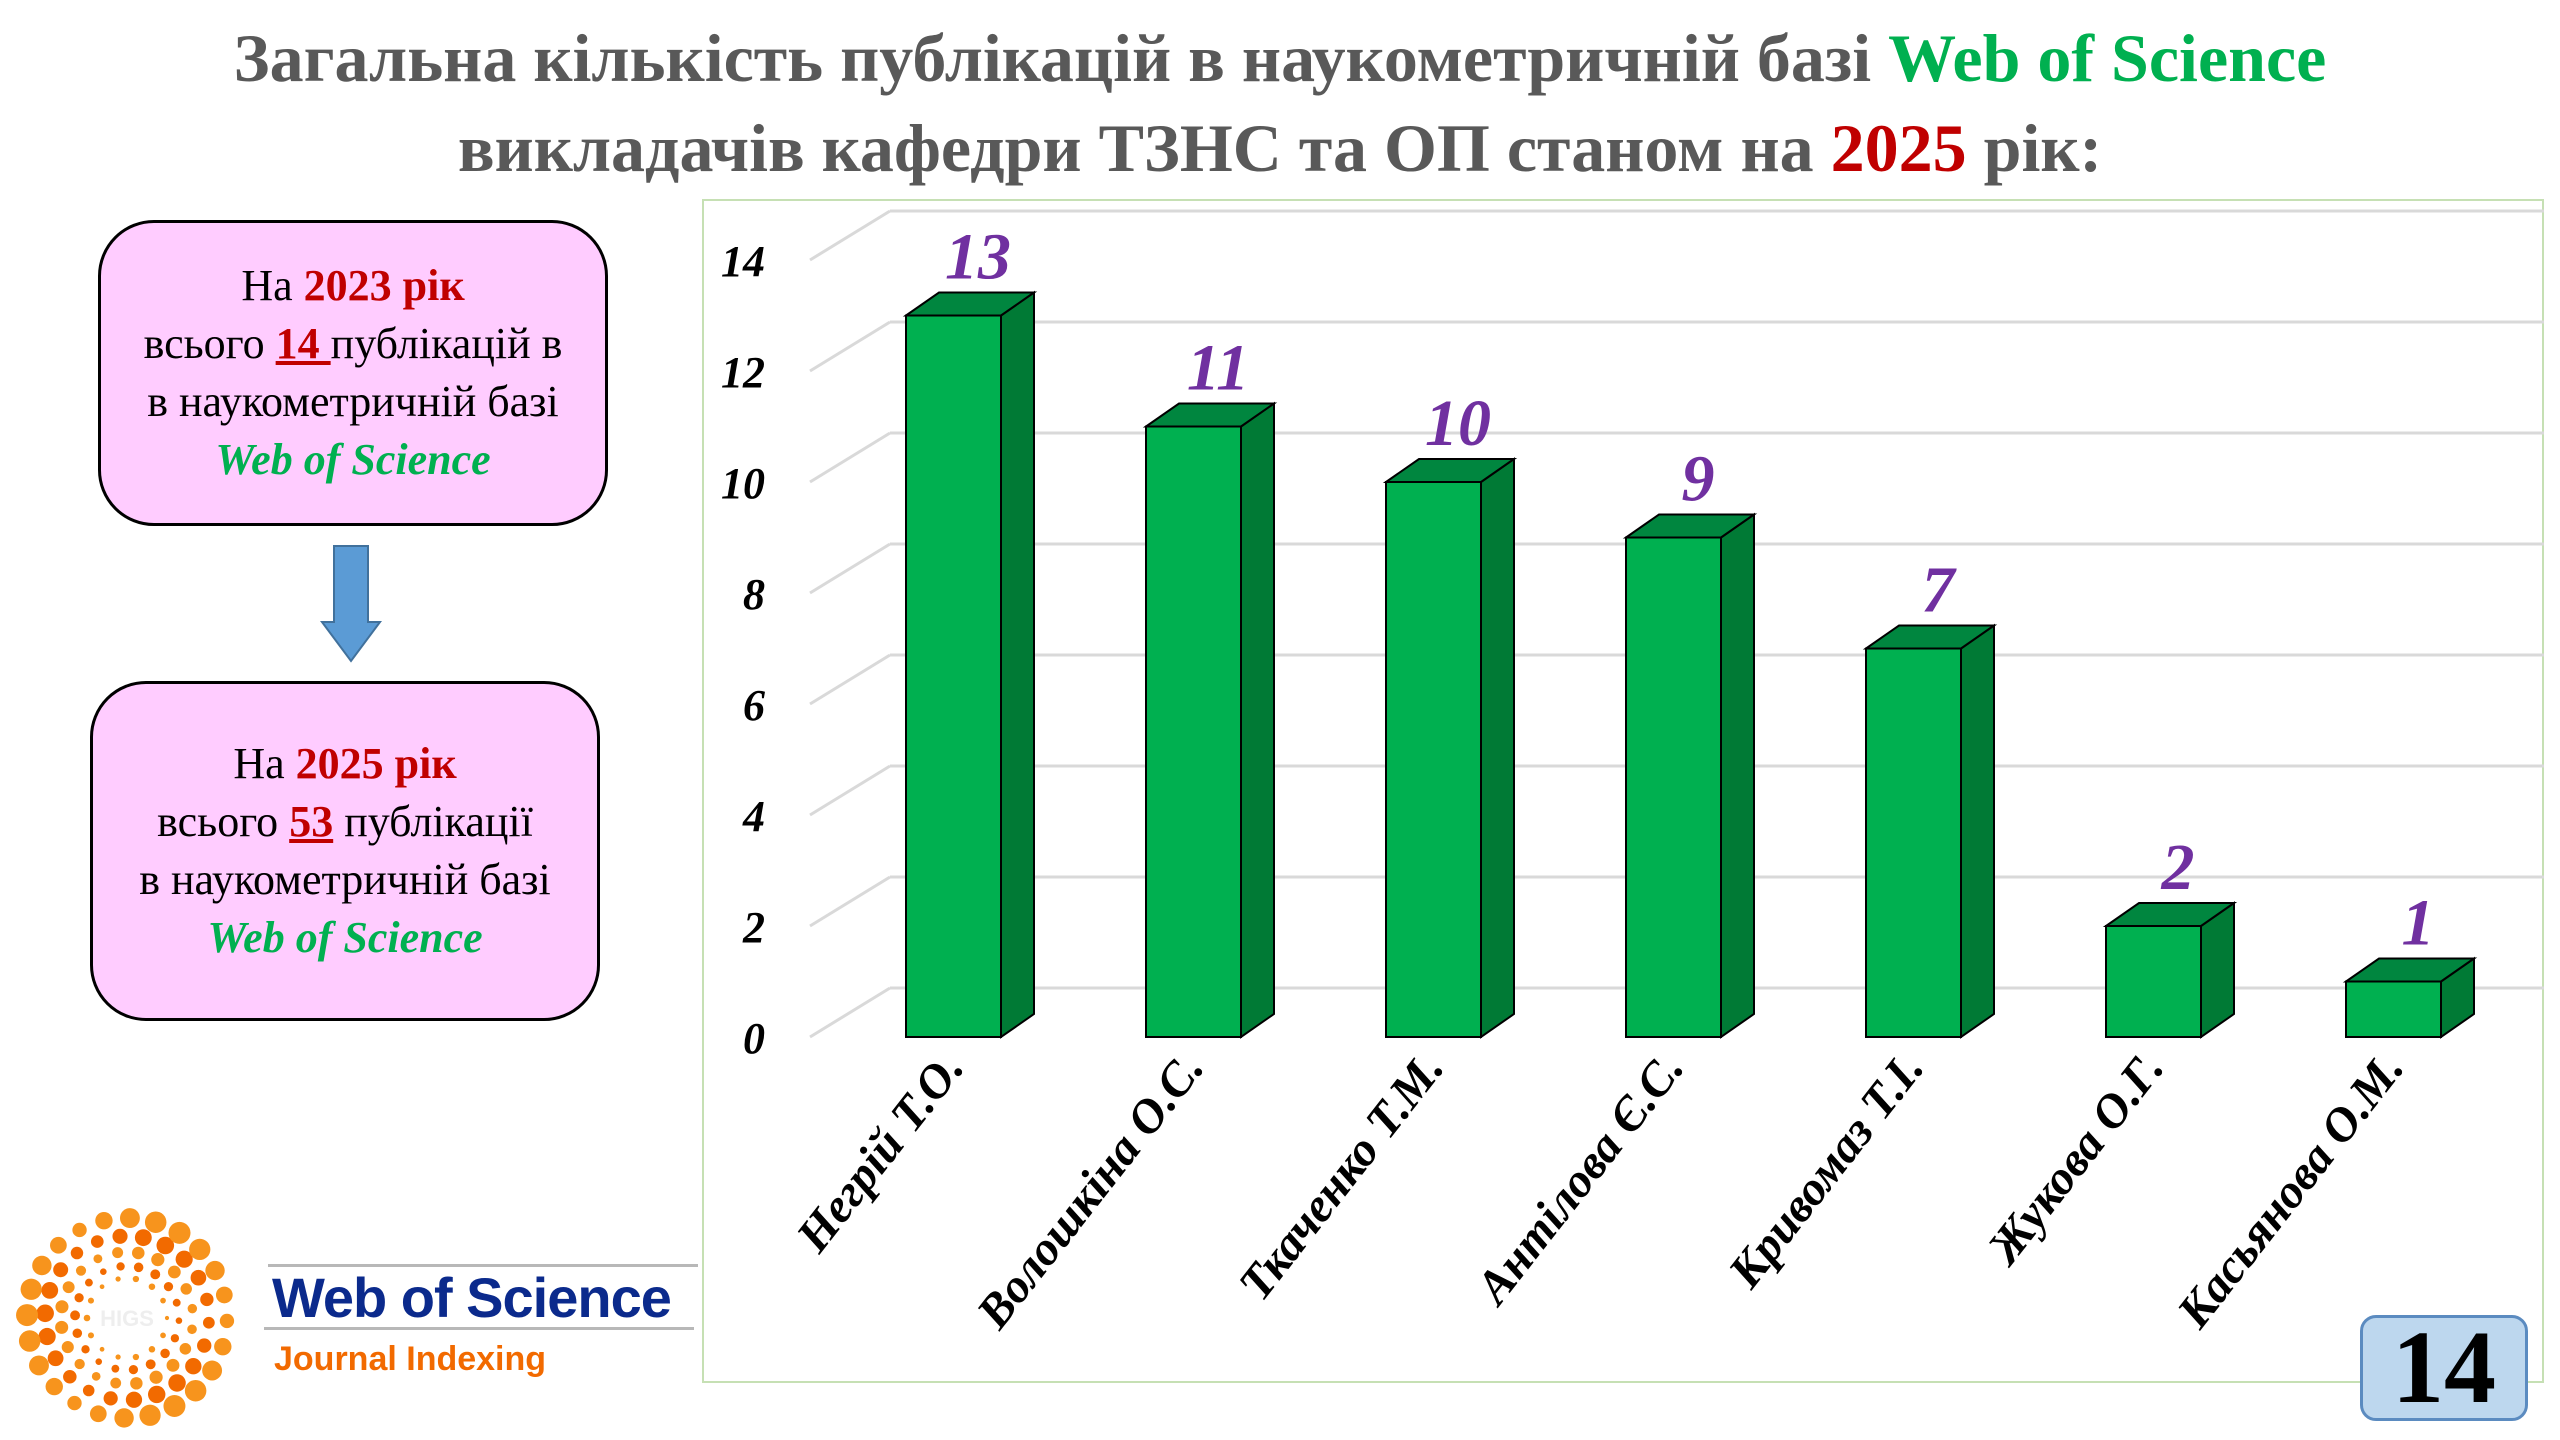 The image size is (2560, 1440). What do you see at coordinates (2444, 1368) in the screenshot?
I see `page-number: 14` at bounding box center [2444, 1368].